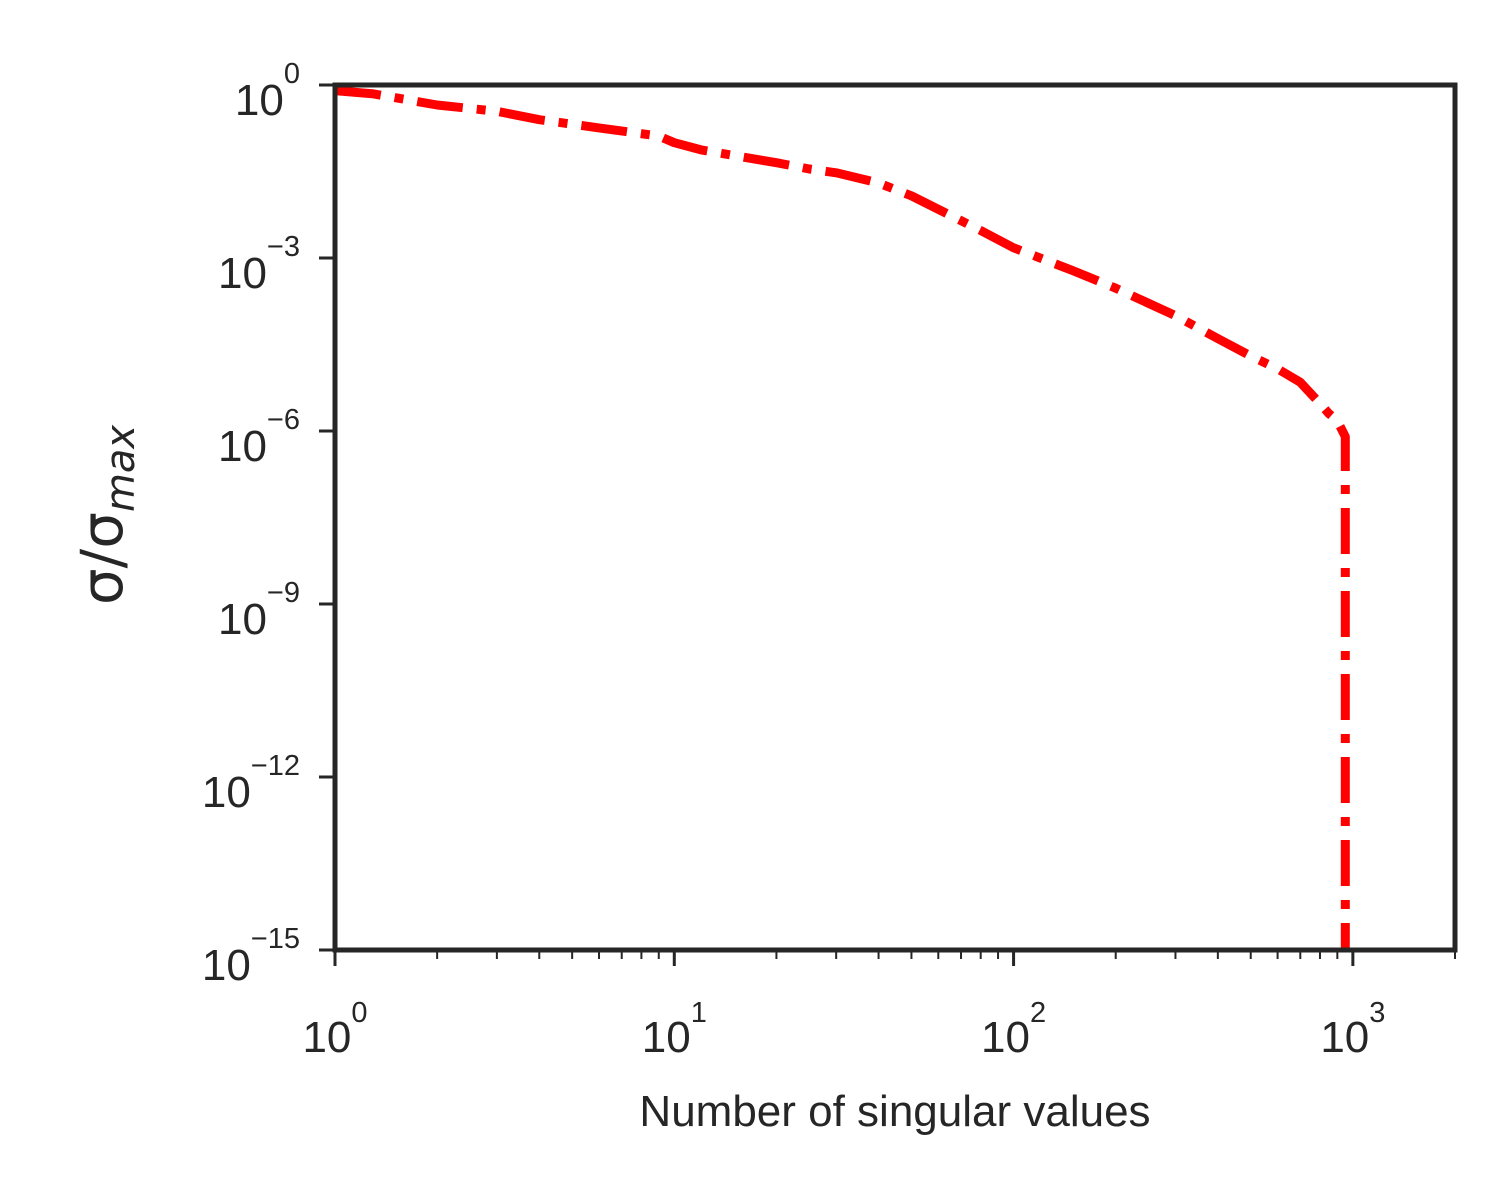 The height and width of the screenshot is (1200, 1500). What do you see at coordinates (894, 1111) in the screenshot?
I see `x-axis-title: Number of singular values` at bounding box center [894, 1111].